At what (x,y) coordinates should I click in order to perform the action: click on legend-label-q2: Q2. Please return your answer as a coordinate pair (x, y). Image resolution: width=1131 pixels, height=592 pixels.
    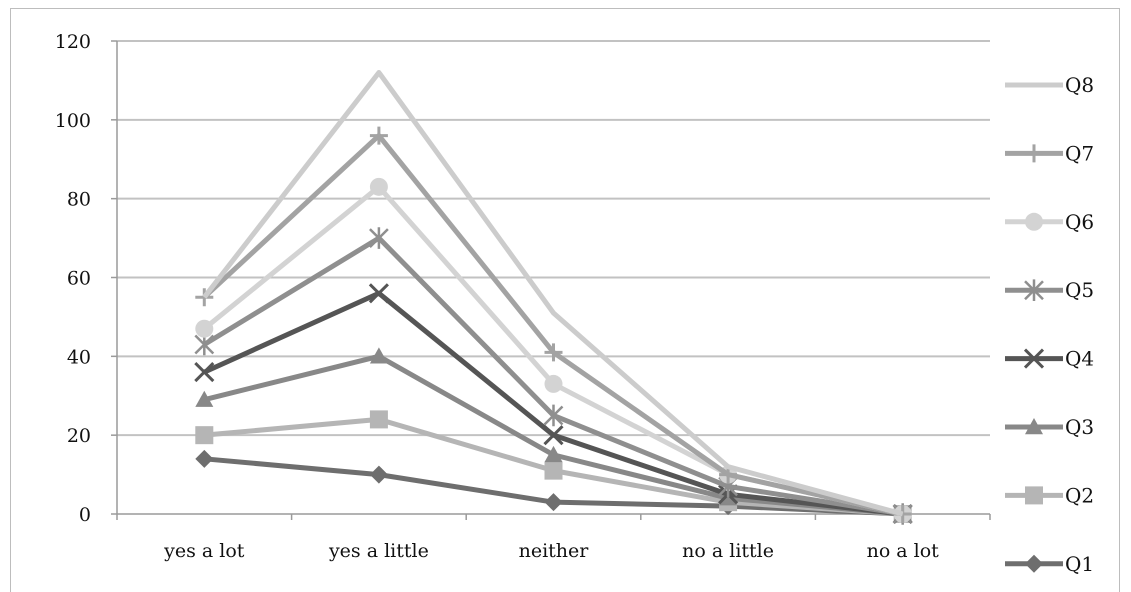
    Looking at the image, I should click on (1079, 495).